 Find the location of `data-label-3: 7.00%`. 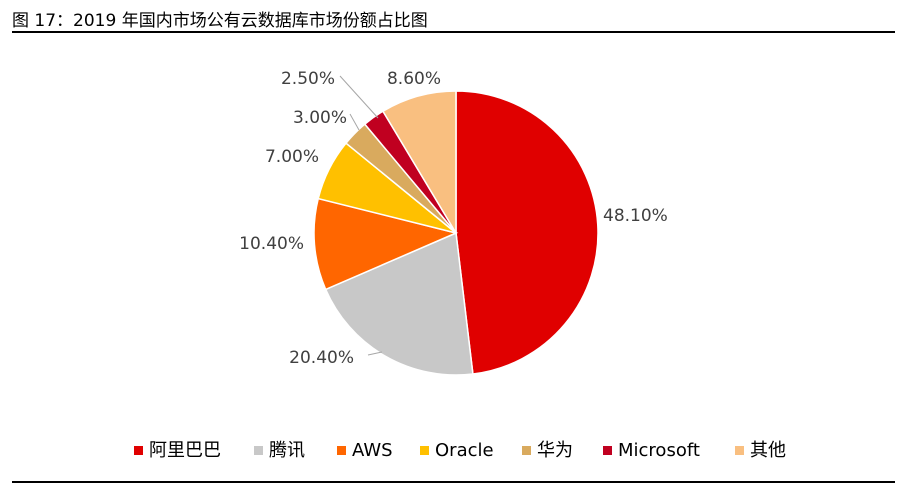

data-label-3: 7.00% is located at coordinates (292, 157).